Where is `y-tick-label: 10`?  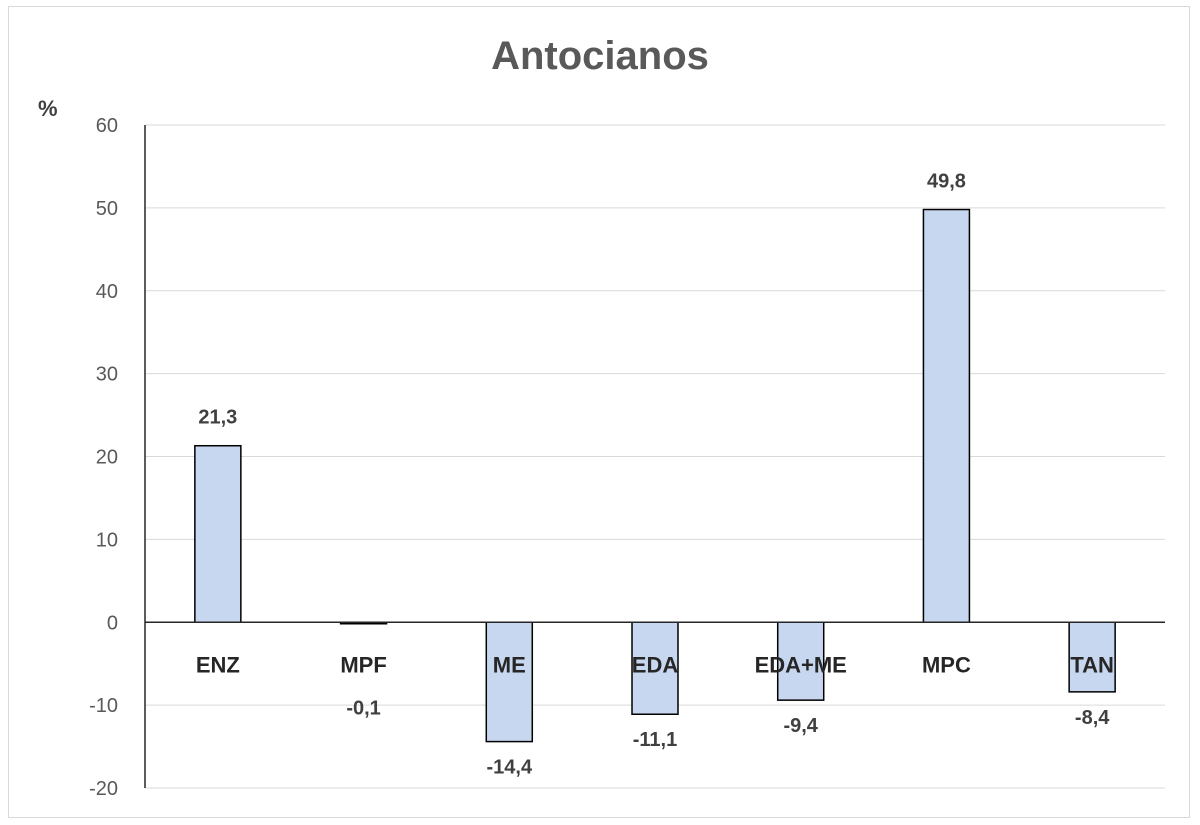 y-tick-label: 10 is located at coordinates (107, 540).